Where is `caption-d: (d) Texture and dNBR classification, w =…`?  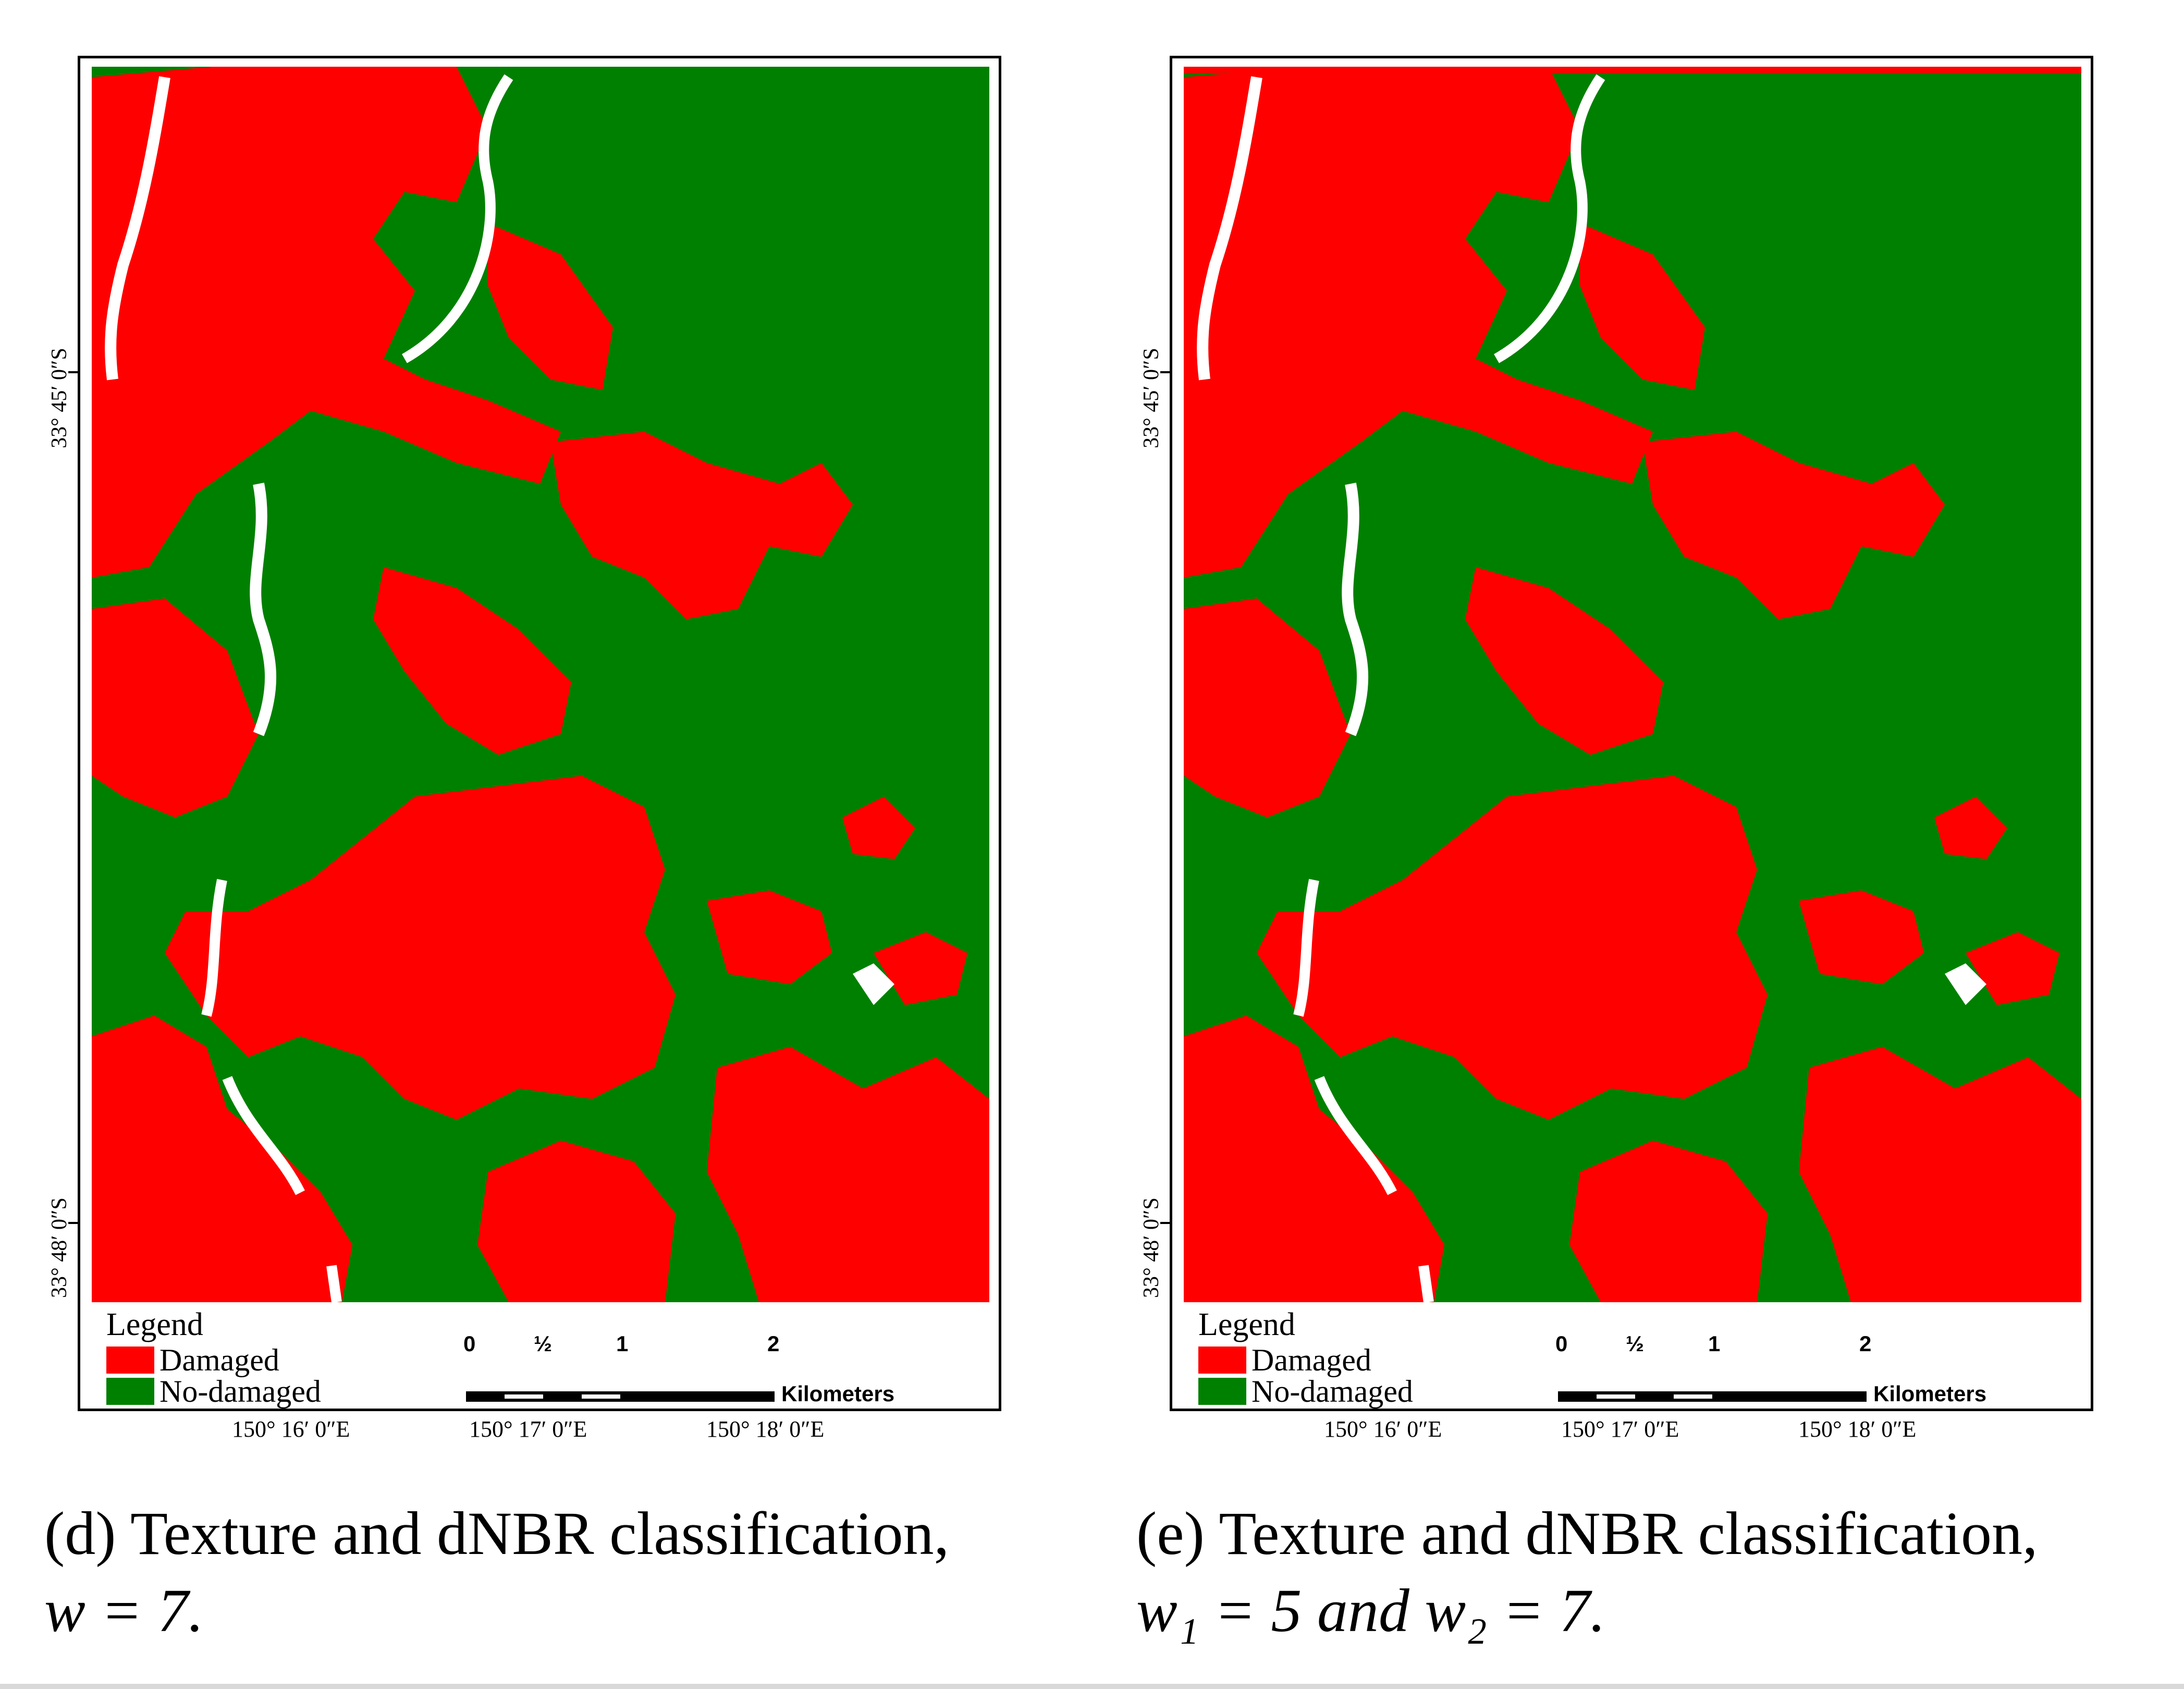 caption-d: (d) Texture and dNBR classification, w =… is located at coordinates (560, 1572).